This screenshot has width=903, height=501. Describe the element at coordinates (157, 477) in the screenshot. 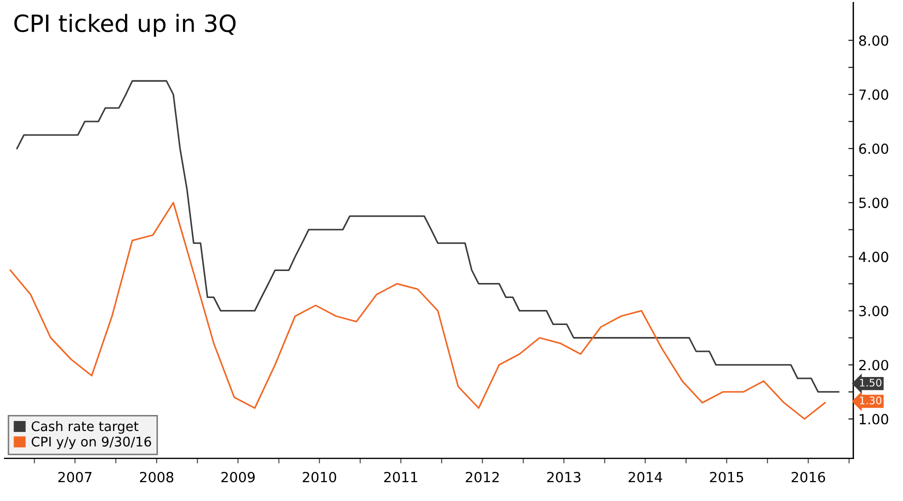

I see `x-tick-label: 2008` at that location.